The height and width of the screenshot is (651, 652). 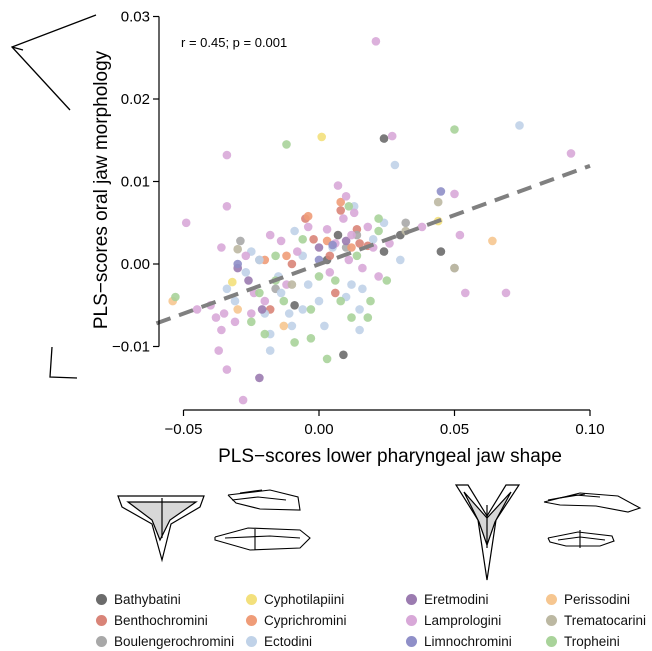 What do you see at coordinates (454, 429) in the screenshot?
I see `x-tick-label: 0.05` at bounding box center [454, 429].